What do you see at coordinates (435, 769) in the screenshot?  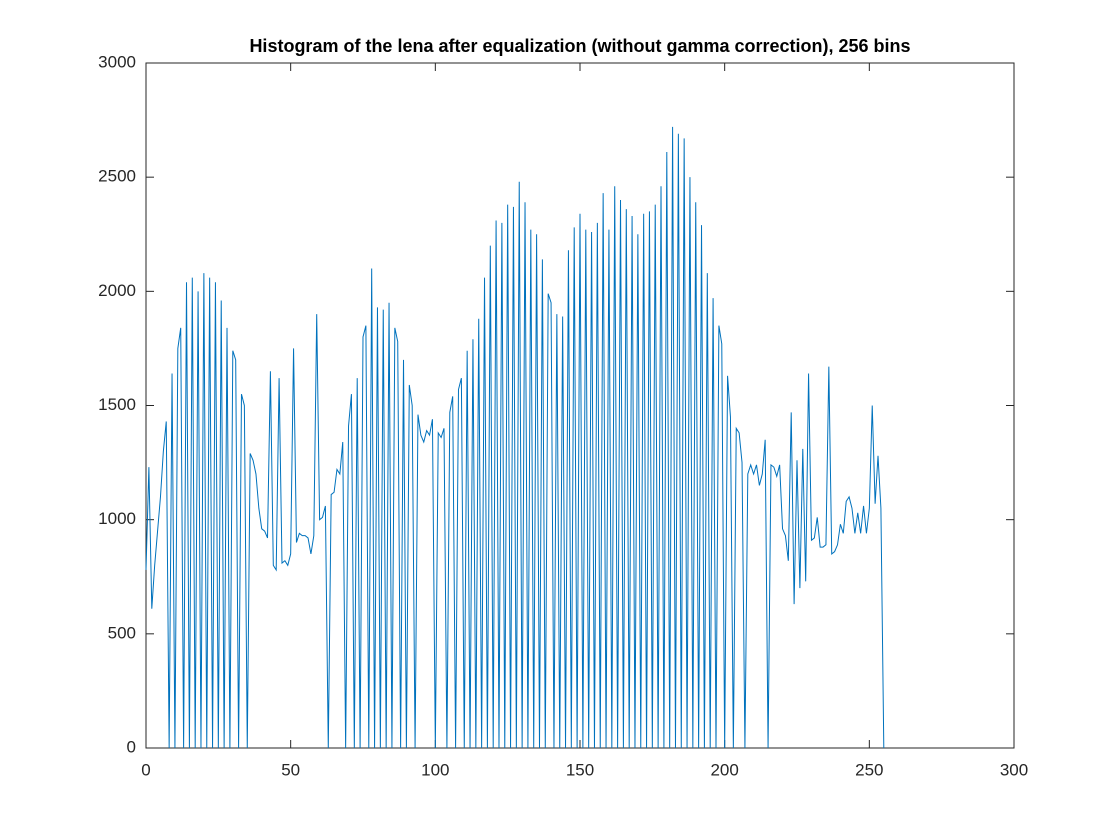 I see `x-tick-label: 100` at bounding box center [435, 769].